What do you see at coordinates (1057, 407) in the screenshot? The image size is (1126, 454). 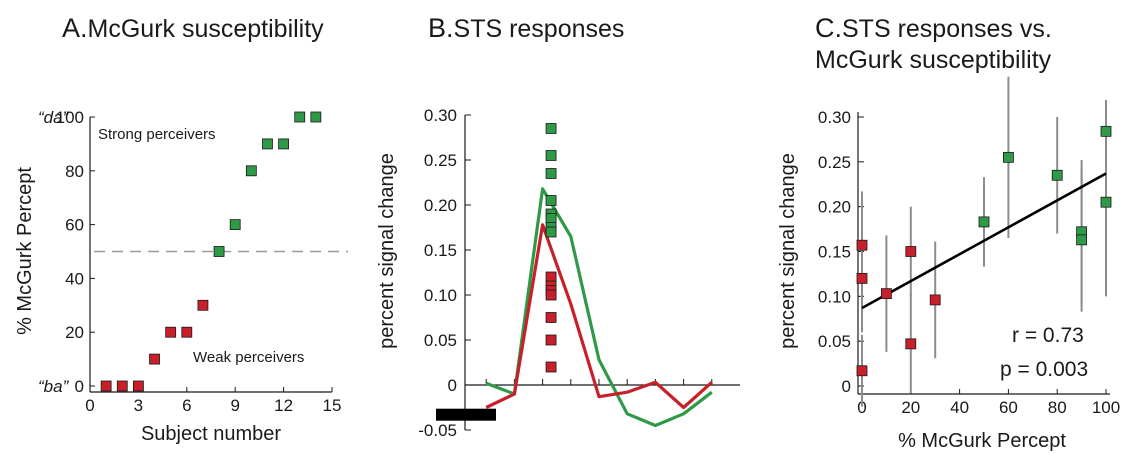 I see `panel-c-x-tick-label: 80` at bounding box center [1057, 407].